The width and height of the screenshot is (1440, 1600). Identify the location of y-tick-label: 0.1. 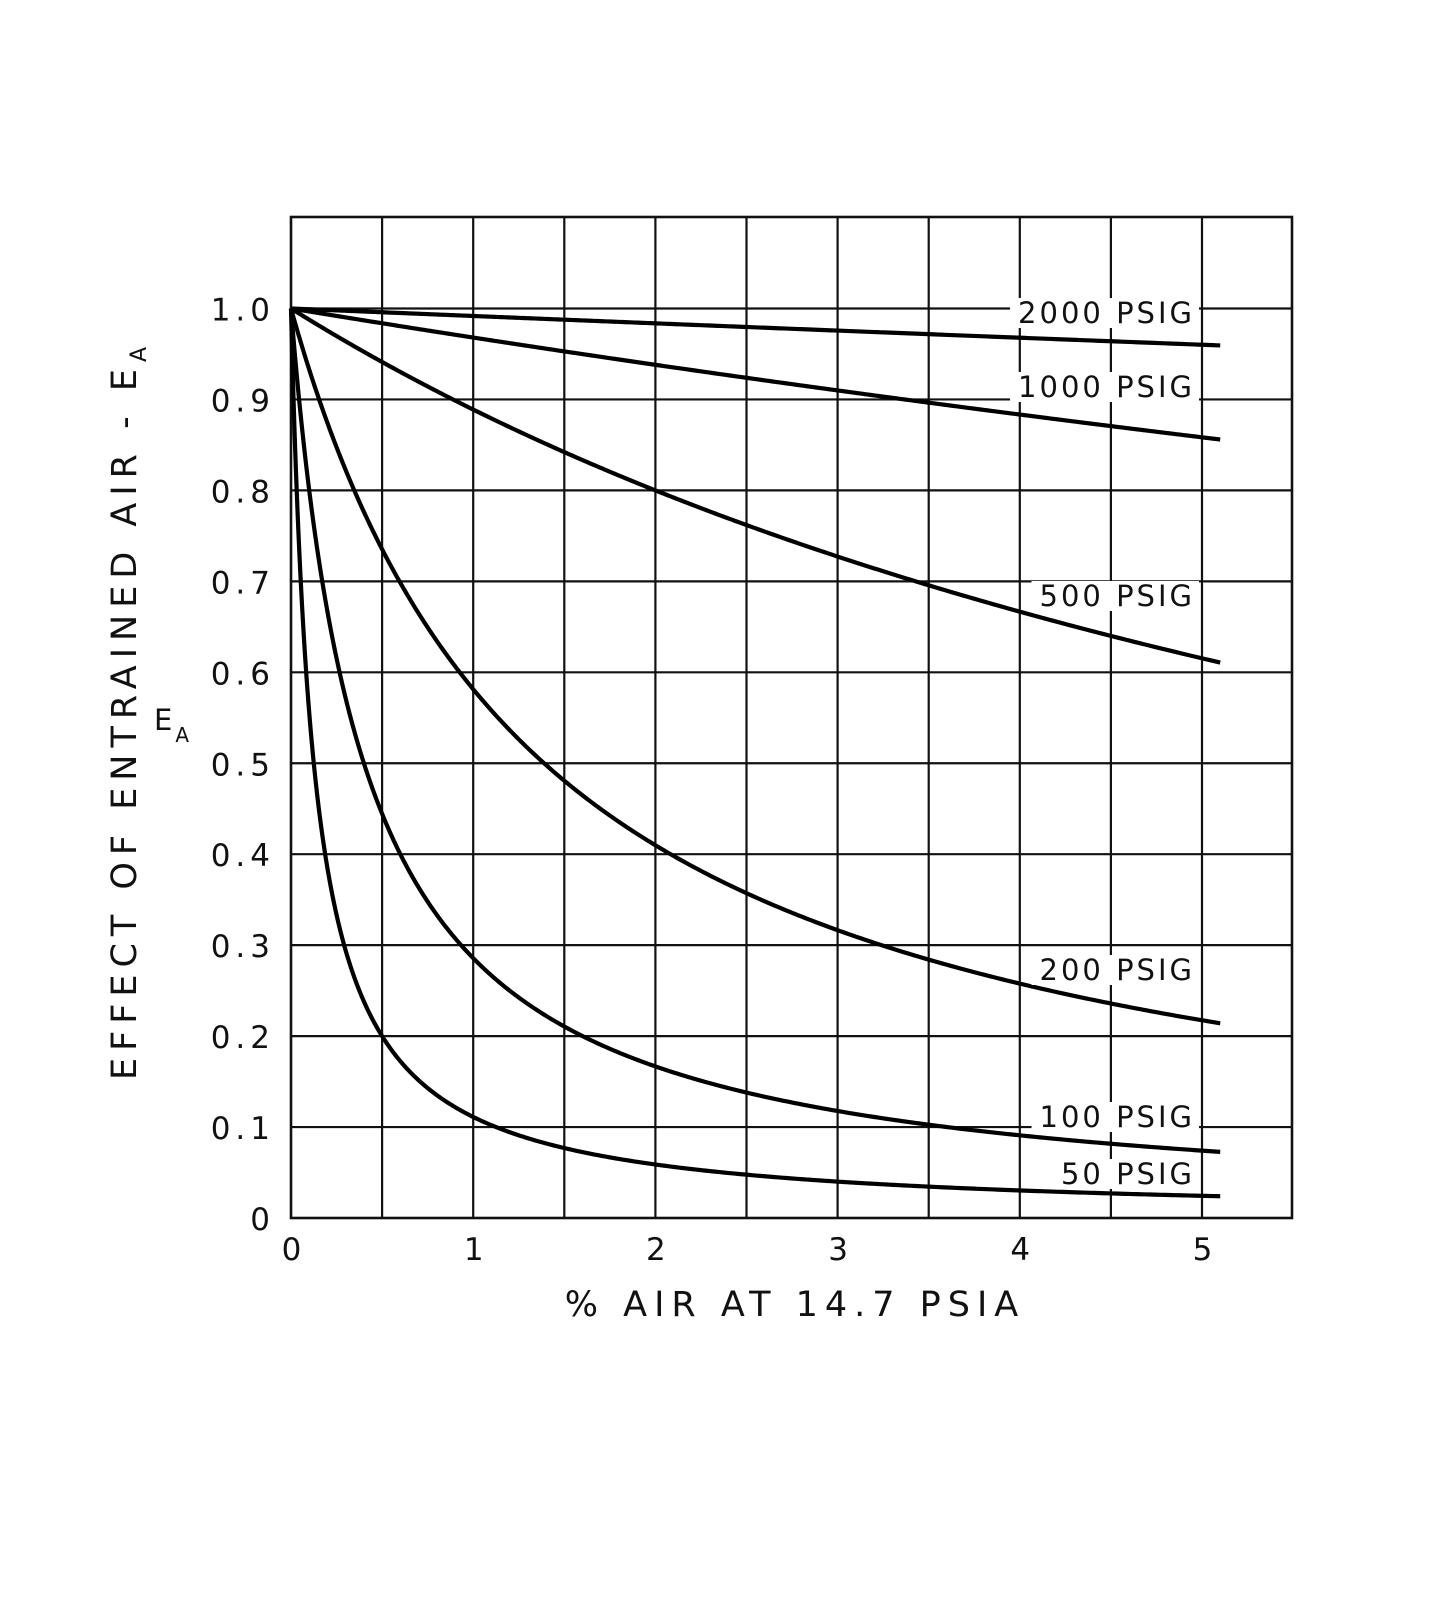
(243, 1129).